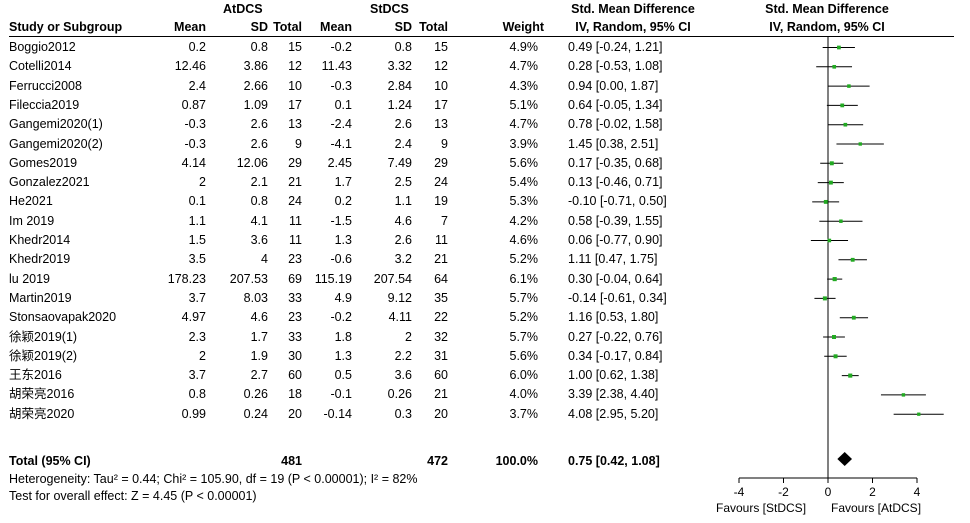  Describe the element at coordinates (444, 220) in the screenshot. I see `cell-n2: 7` at that location.